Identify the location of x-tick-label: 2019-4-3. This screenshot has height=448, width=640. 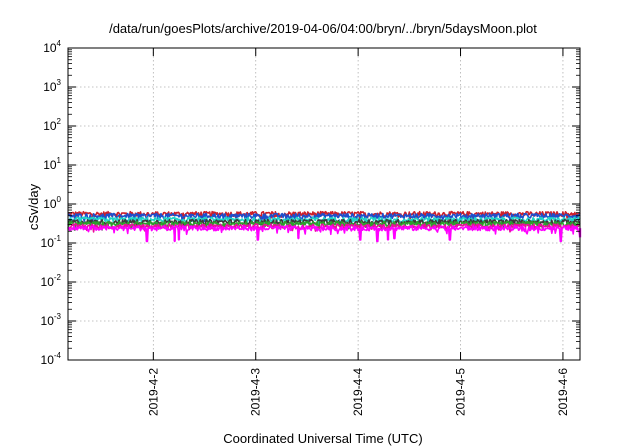
(256, 392).